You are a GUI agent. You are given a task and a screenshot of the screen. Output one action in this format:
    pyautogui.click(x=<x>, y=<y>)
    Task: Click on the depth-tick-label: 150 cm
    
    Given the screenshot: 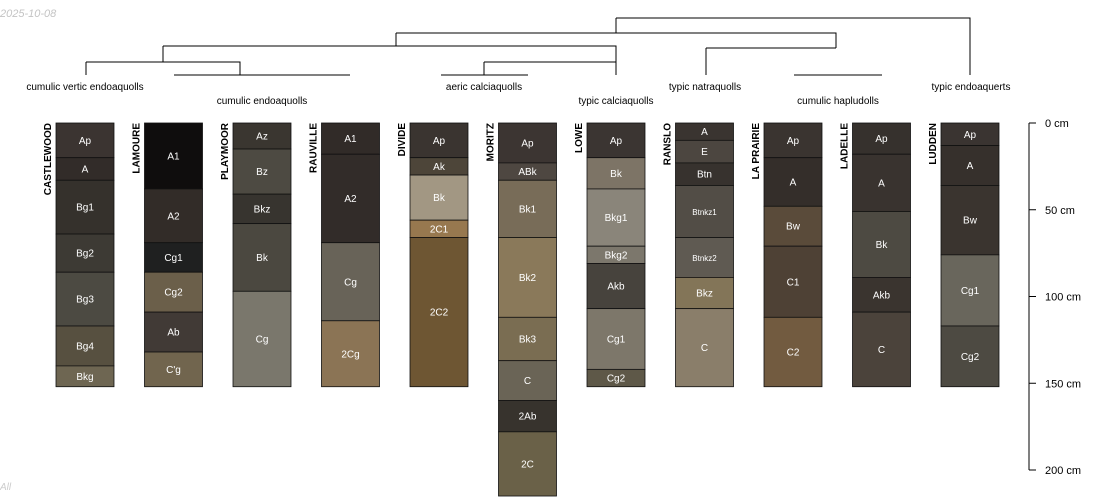 What is the action you would take?
    pyautogui.click(x=1063, y=384)
    